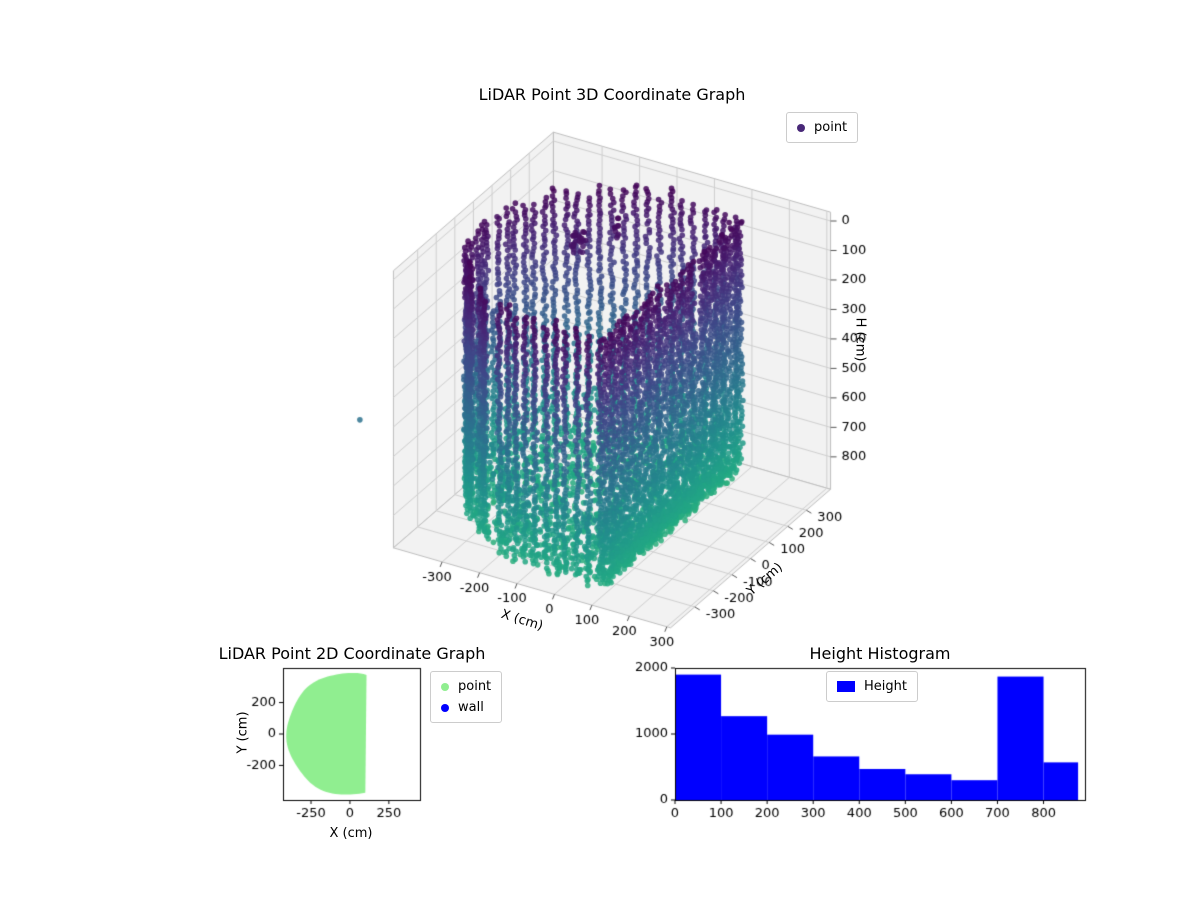  Describe the element at coordinates (475, 686) in the screenshot. I see `2d-legend-point-label: point` at that location.